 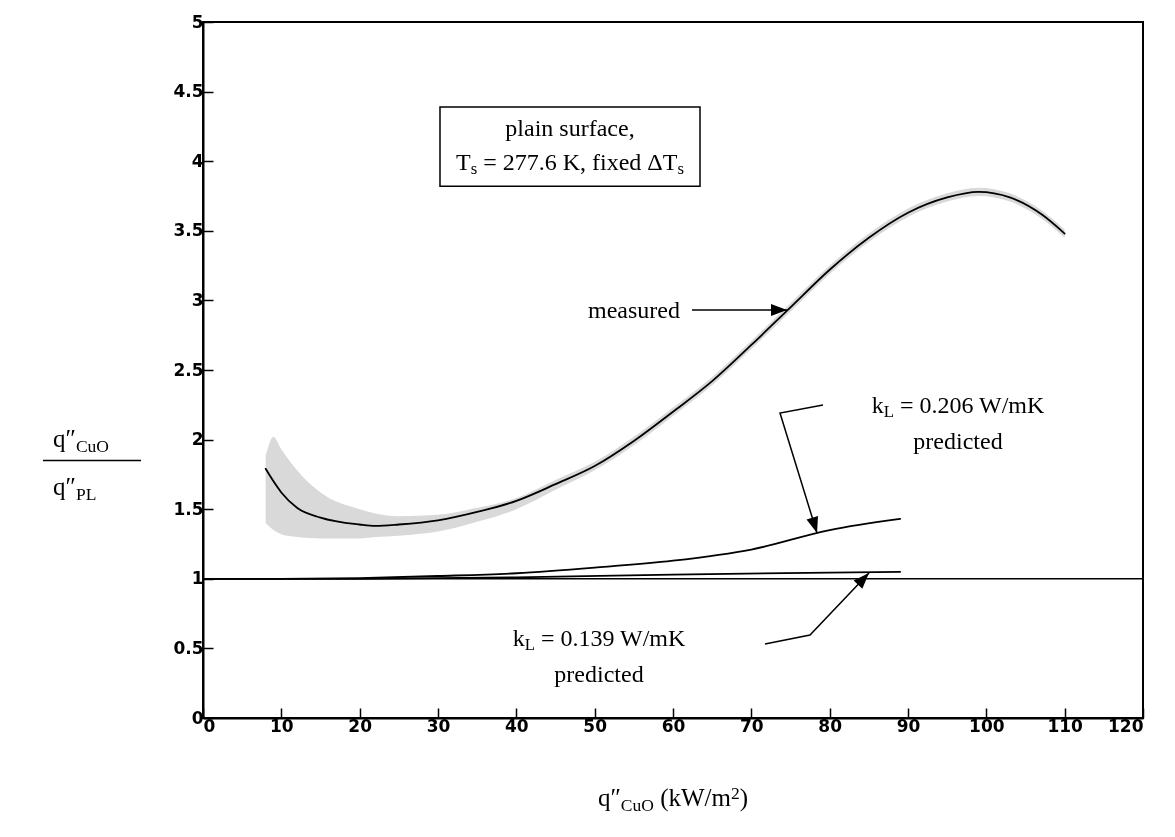 What do you see at coordinates (188, 508) in the screenshot?
I see `y-tick-label: 1.5` at bounding box center [188, 508].